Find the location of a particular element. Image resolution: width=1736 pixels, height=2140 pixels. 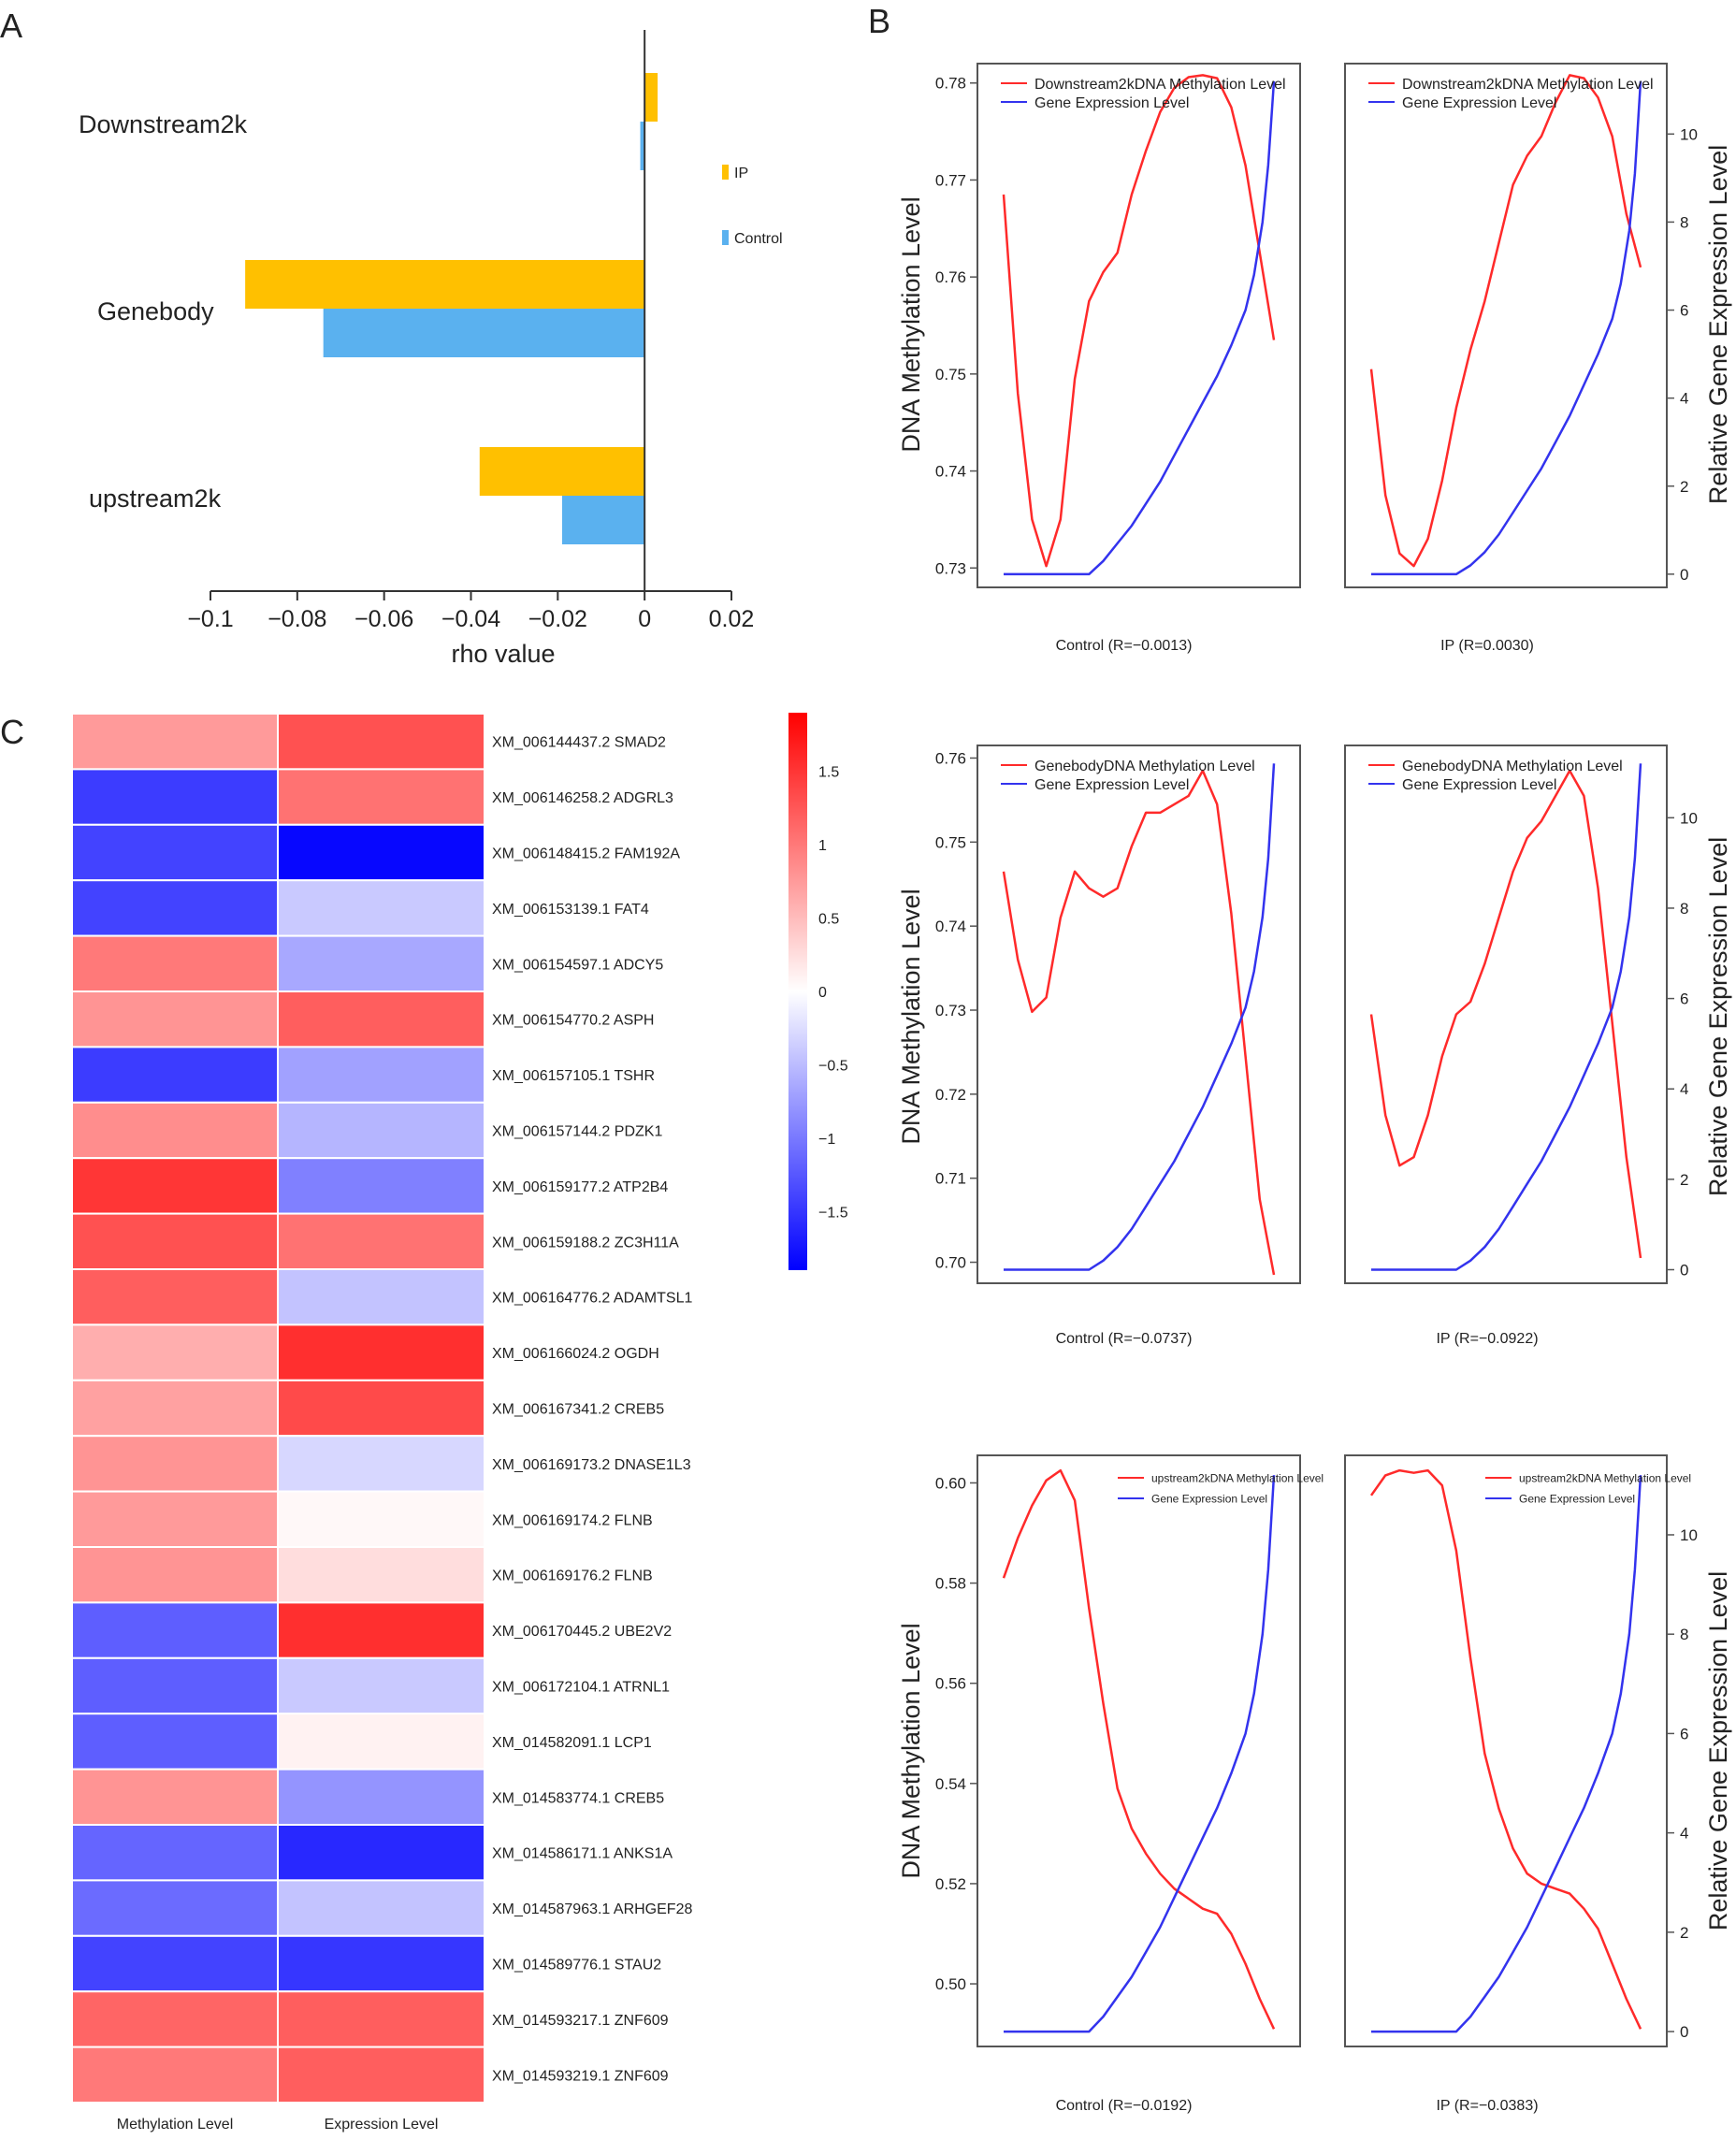

left-y-tick-label: 0.77 is located at coordinates (950, 180).